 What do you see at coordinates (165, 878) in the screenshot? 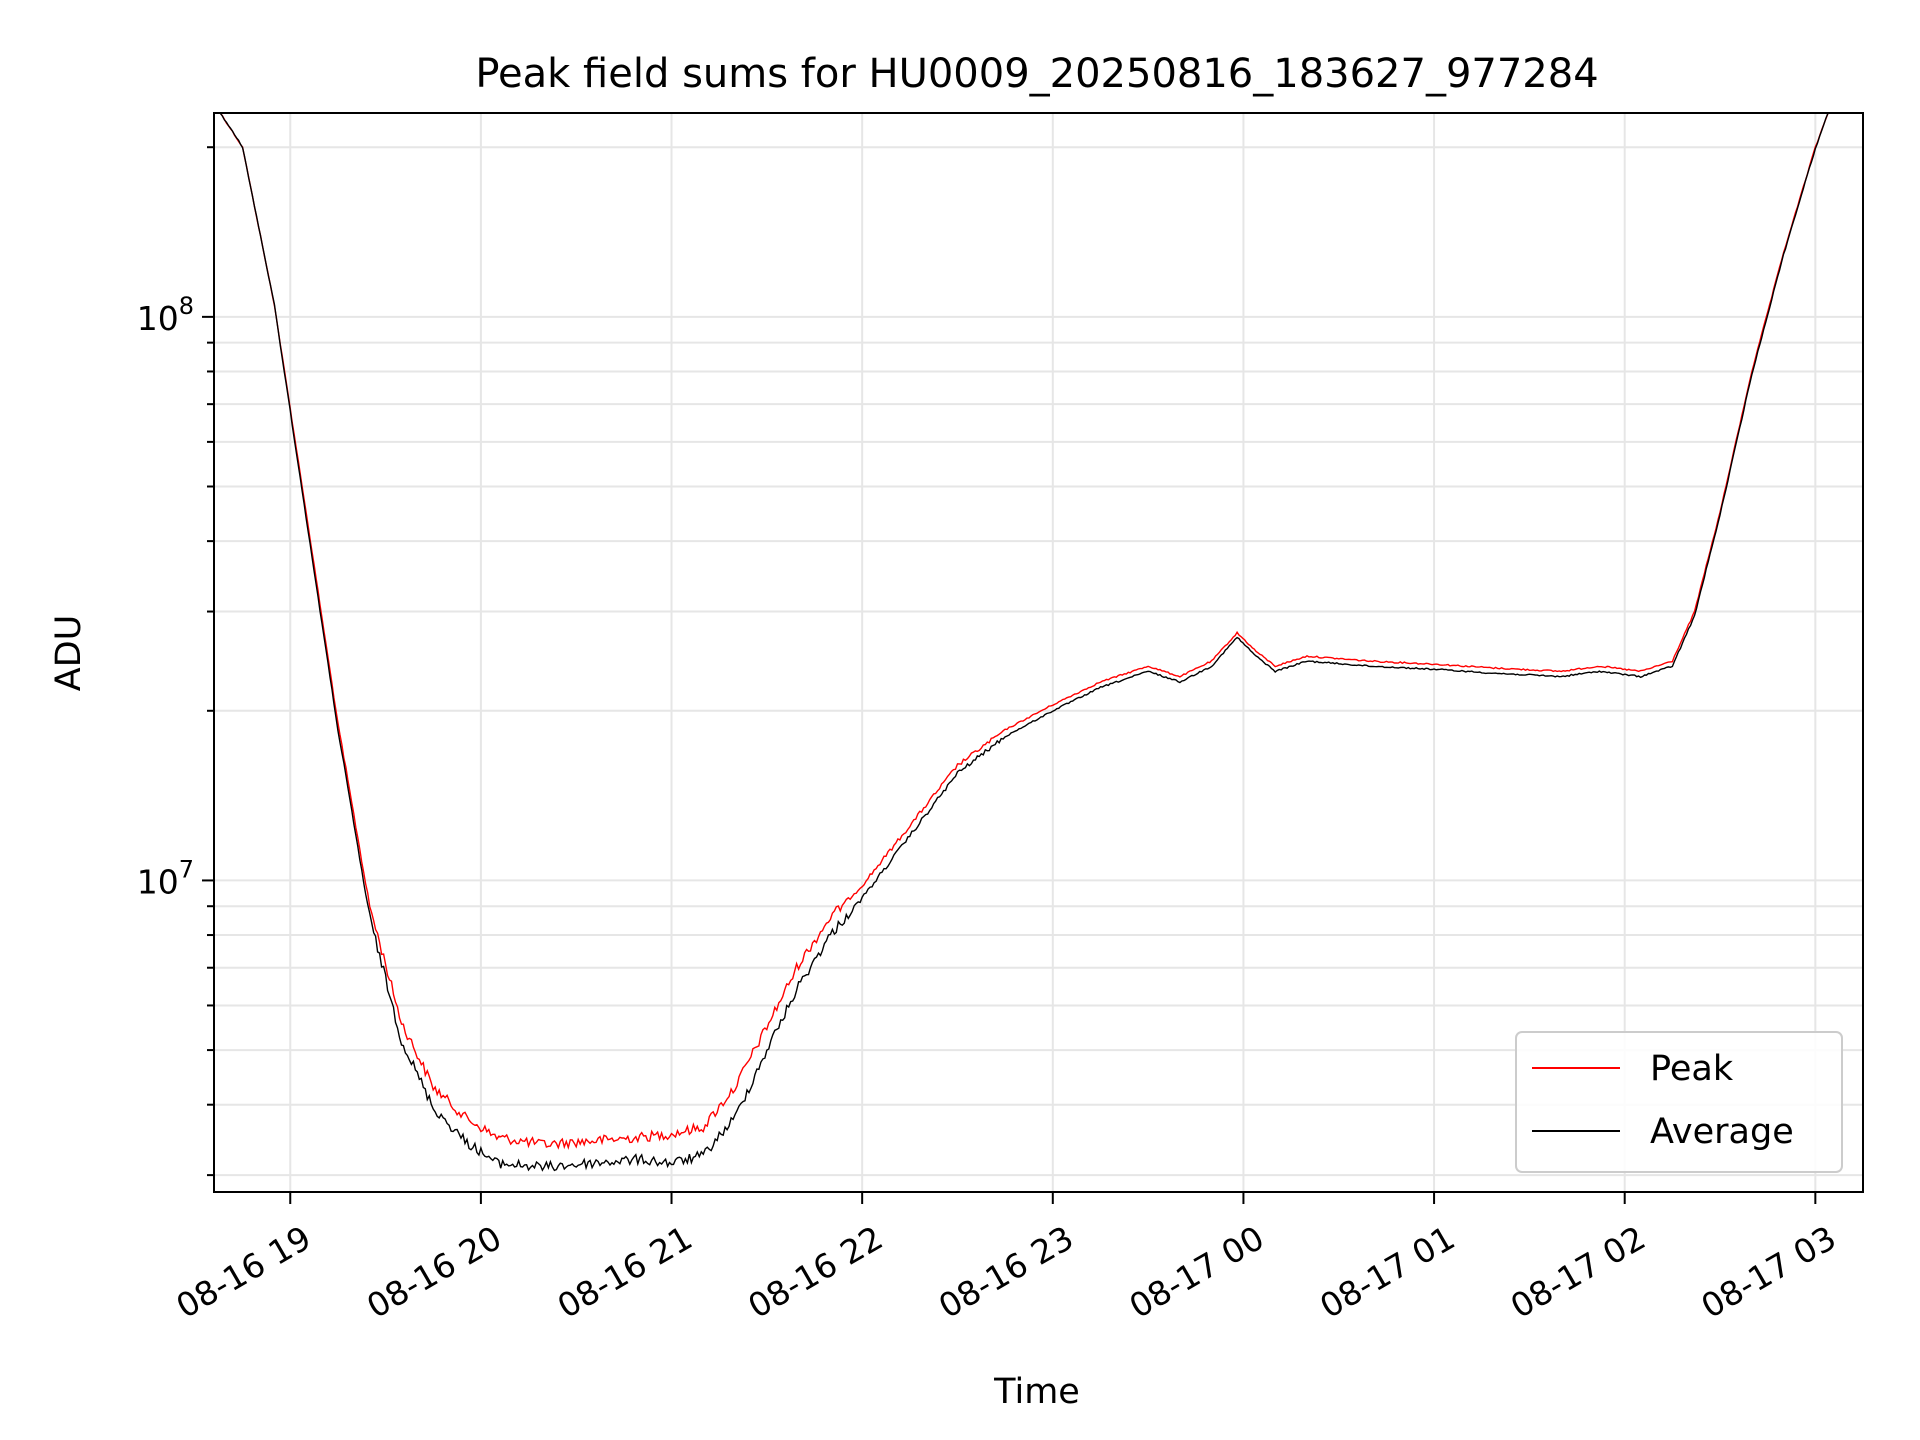
I see `y-tick-label: 10⁷` at bounding box center [165, 878].